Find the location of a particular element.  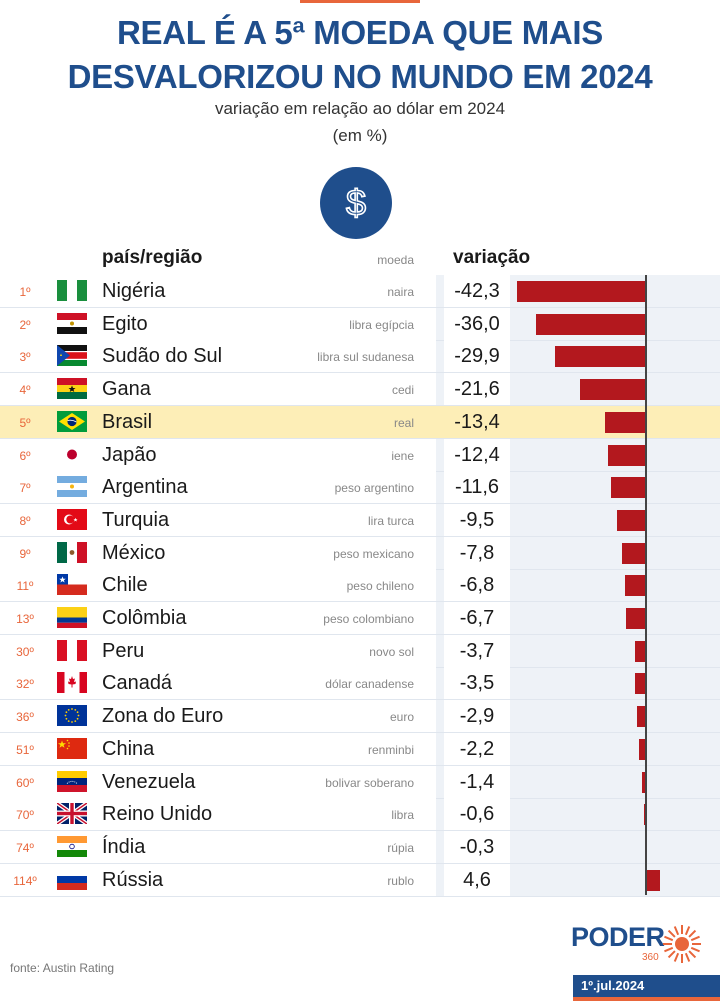

data-label: -2,9 is located at coordinates (477, 716).